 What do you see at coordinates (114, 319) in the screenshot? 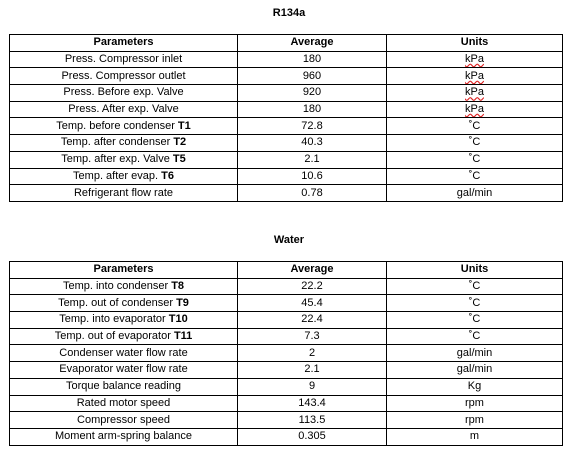
I see `parameter-label: Temp. into evaporator` at bounding box center [114, 319].